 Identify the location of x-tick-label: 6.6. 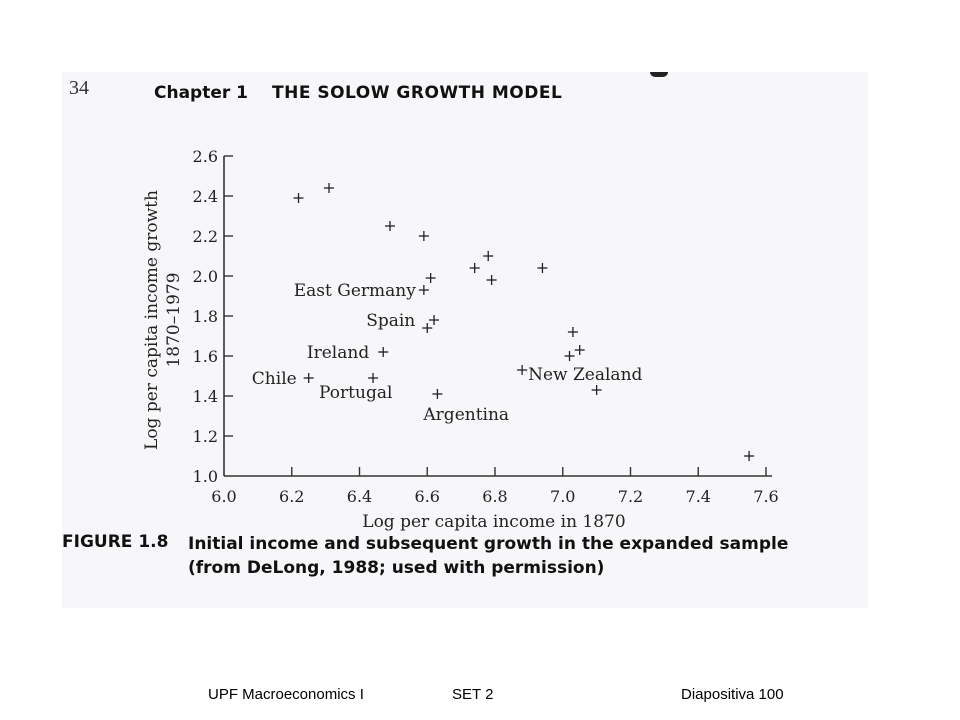
(427, 496).